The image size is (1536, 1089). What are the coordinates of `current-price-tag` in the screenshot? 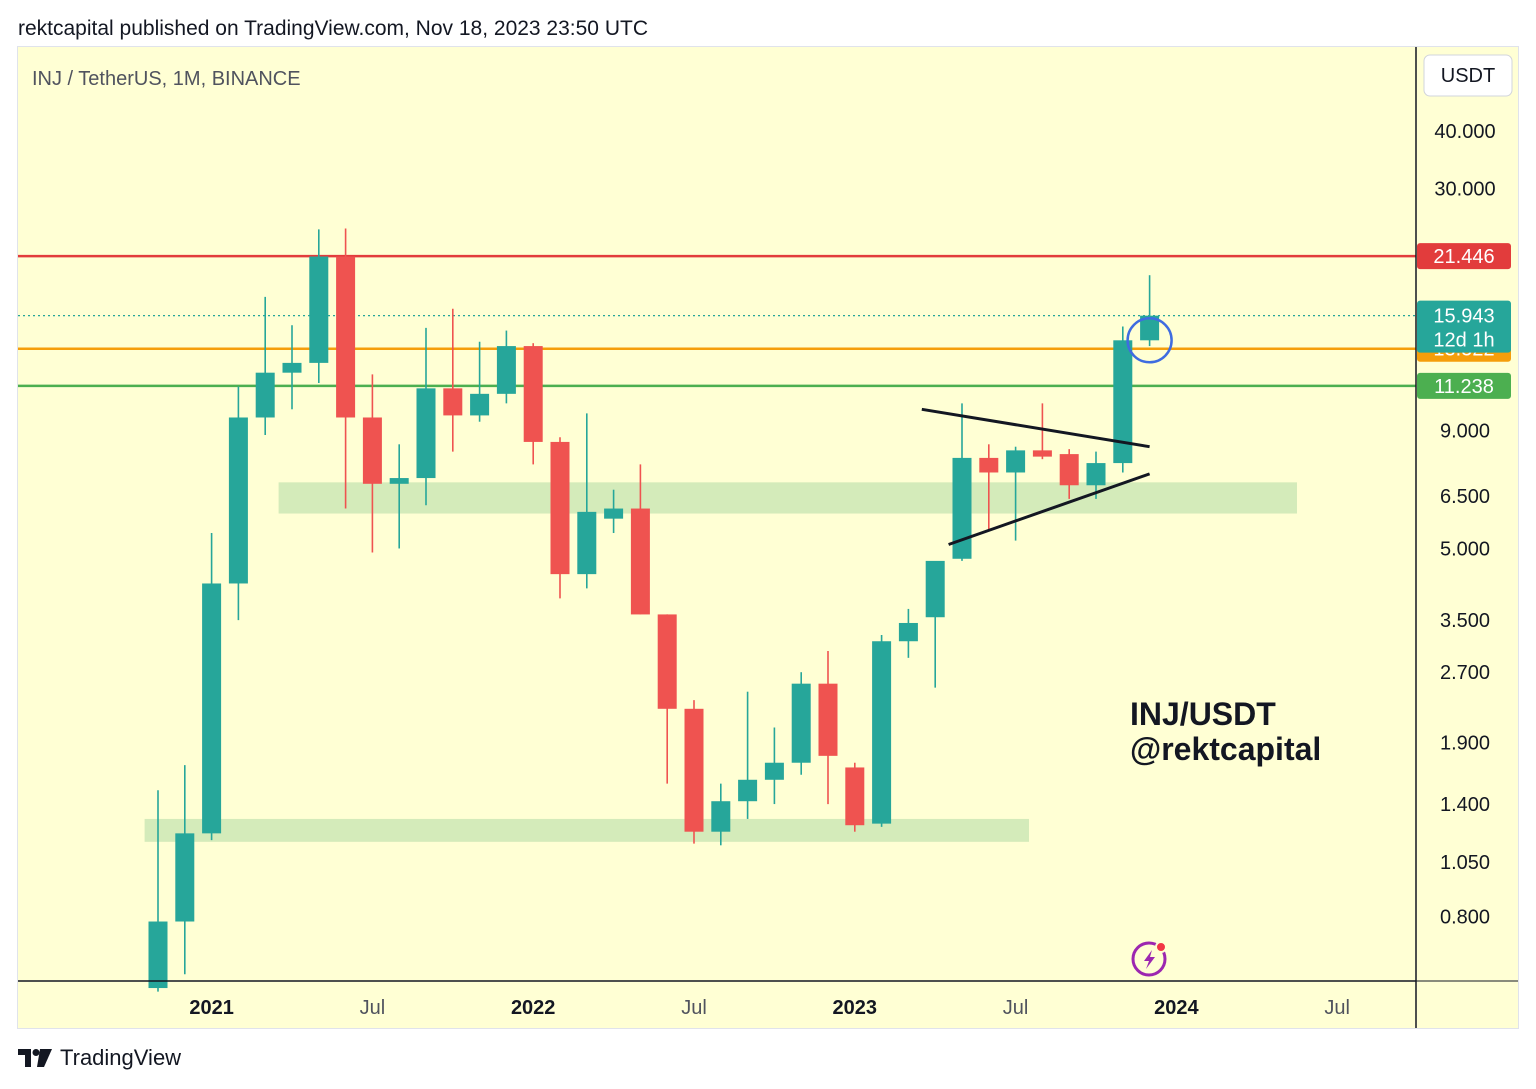 It's located at (1464, 326).